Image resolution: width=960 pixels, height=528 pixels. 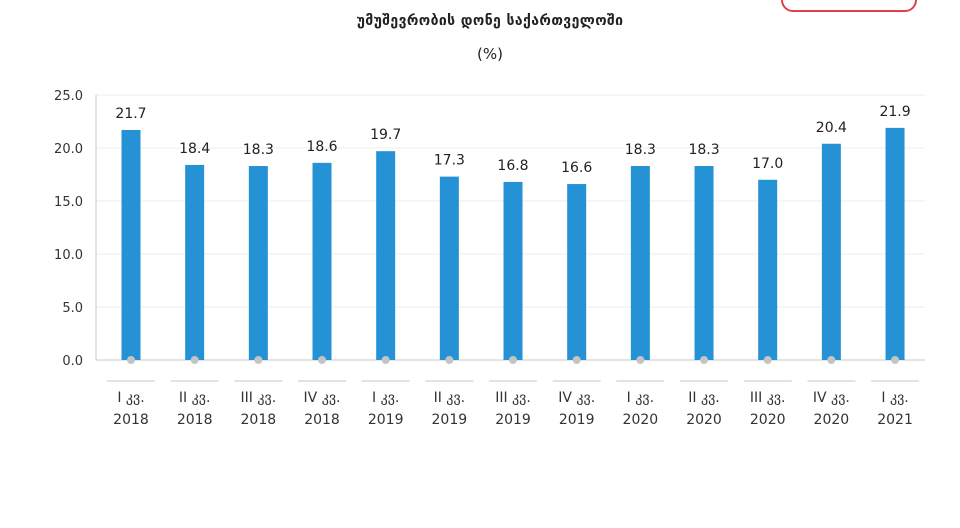 What do you see at coordinates (490, 21) in the screenshot?
I see `chart-title: უმუშევრობის დონე საქართველოში` at bounding box center [490, 21].